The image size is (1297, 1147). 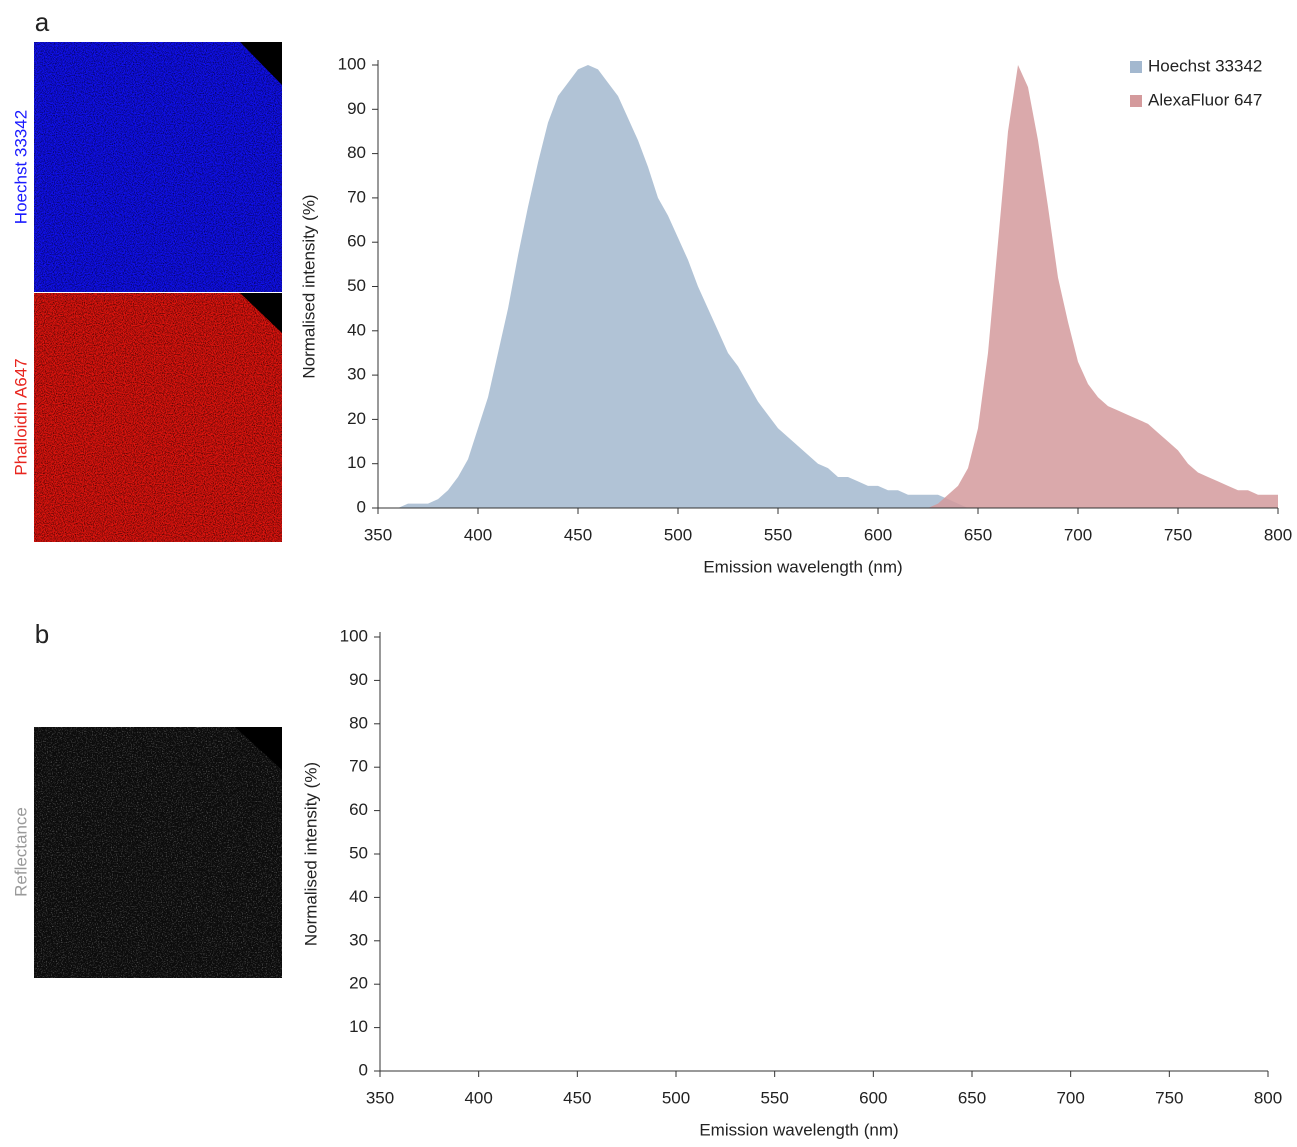 I want to click on legend-label: Hoechst 33342, so click(x=1205, y=65).